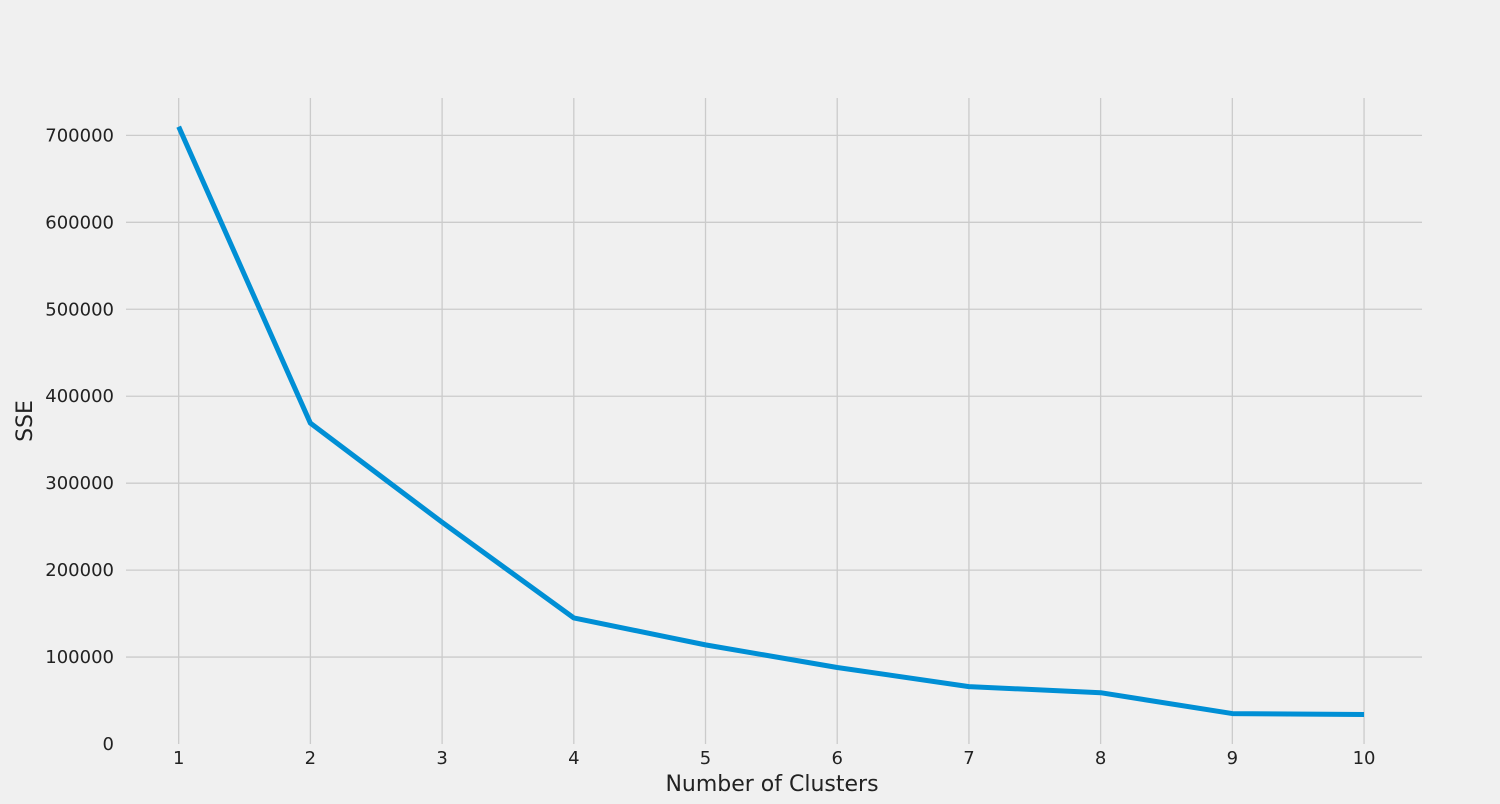  Describe the element at coordinates (1232, 758) in the screenshot. I see `x-tick-label: 9` at that location.